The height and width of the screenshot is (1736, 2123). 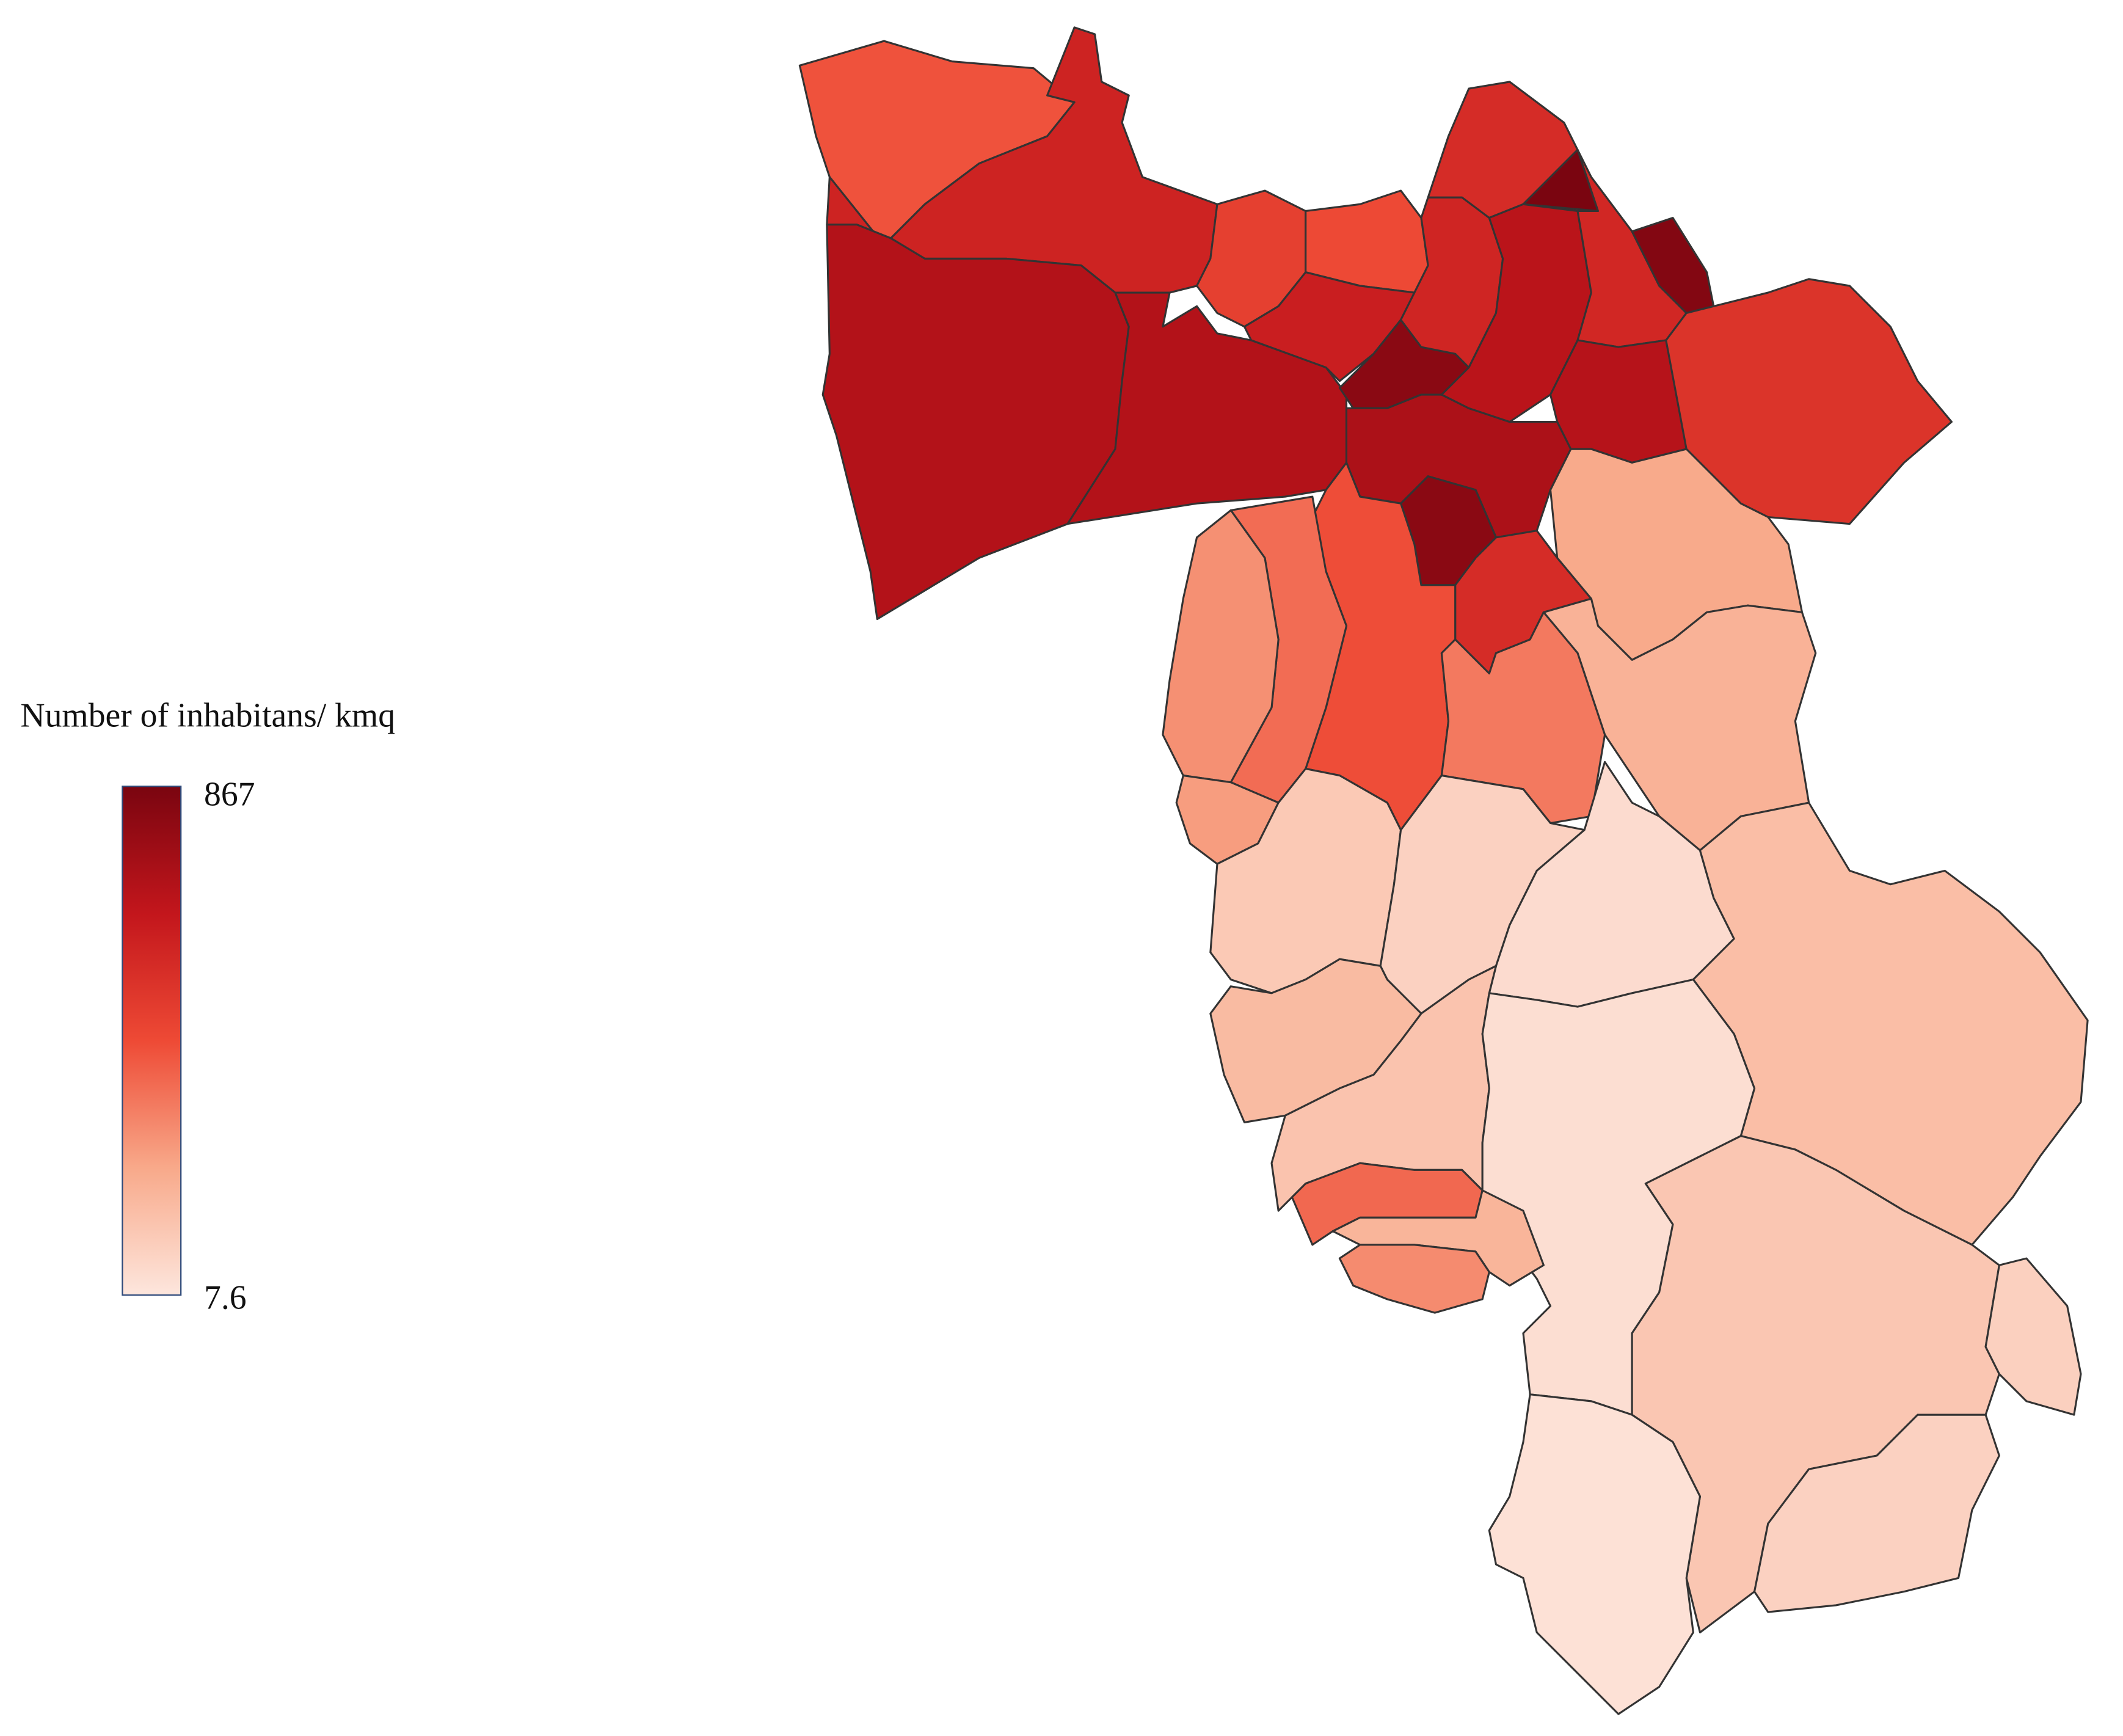 I want to click on legend-title: Number of inhabitans/ kmq, so click(x=208, y=715).